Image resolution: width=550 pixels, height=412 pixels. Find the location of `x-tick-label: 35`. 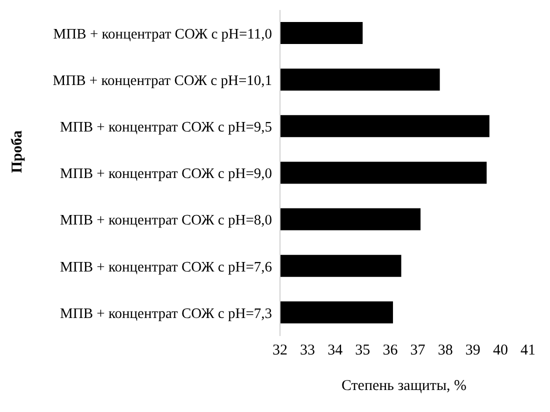

x-tick-label: 35 is located at coordinates (362, 350).